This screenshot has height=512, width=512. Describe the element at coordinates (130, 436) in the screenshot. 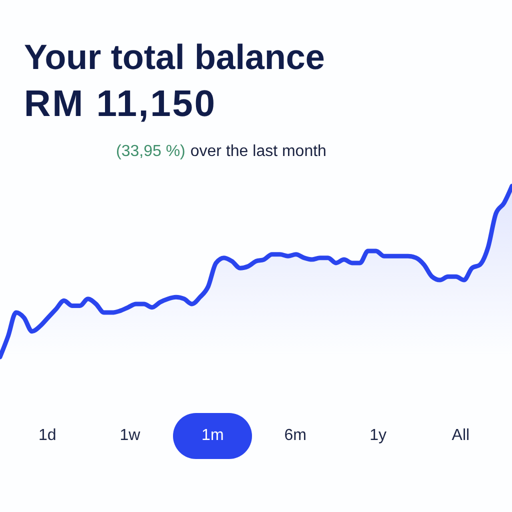

I see `time-range-label: 1w` at that location.